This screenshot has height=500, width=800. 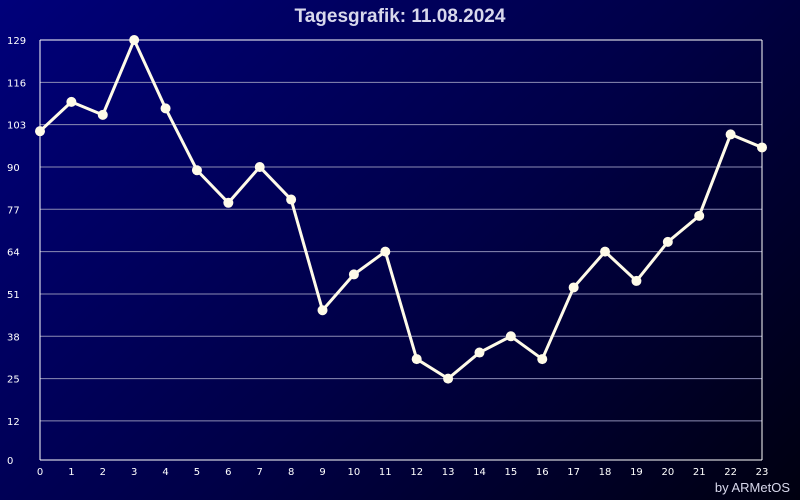 What do you see at coordinates (730, 472) in the screenshot?
I see `x-tick-label-22: 22` at bounding box center [730, 472].